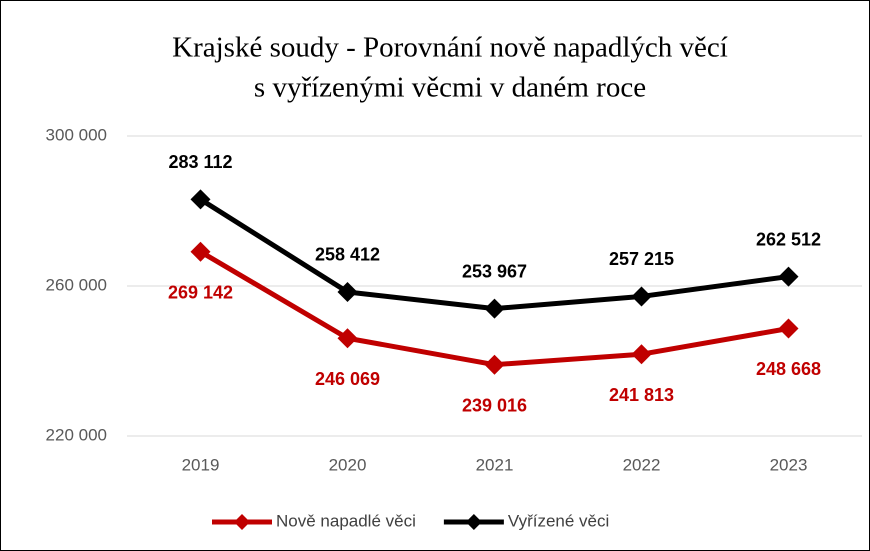  I want to click on data-label: 253 967, so click(494, 271).